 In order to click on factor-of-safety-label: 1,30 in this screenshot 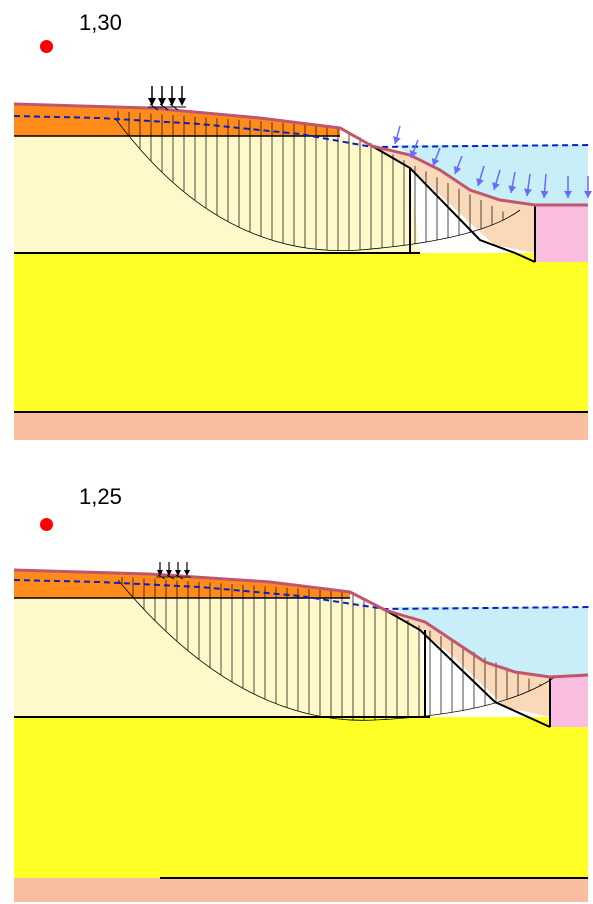, I will do `click(100, 22)`.